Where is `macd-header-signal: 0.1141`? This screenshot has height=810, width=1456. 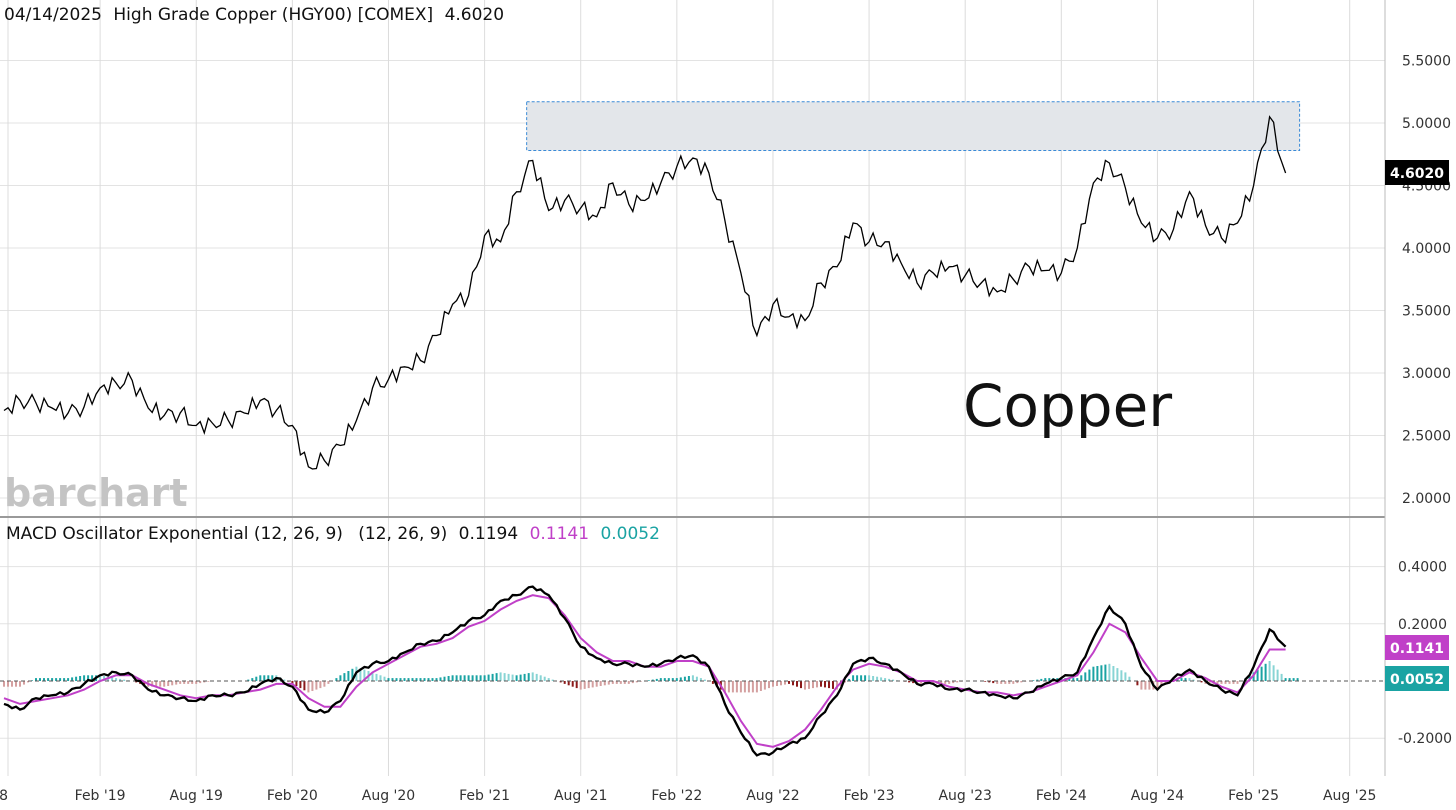 macd-header-signal: 0.1141 is located at coordinates (559, 534).